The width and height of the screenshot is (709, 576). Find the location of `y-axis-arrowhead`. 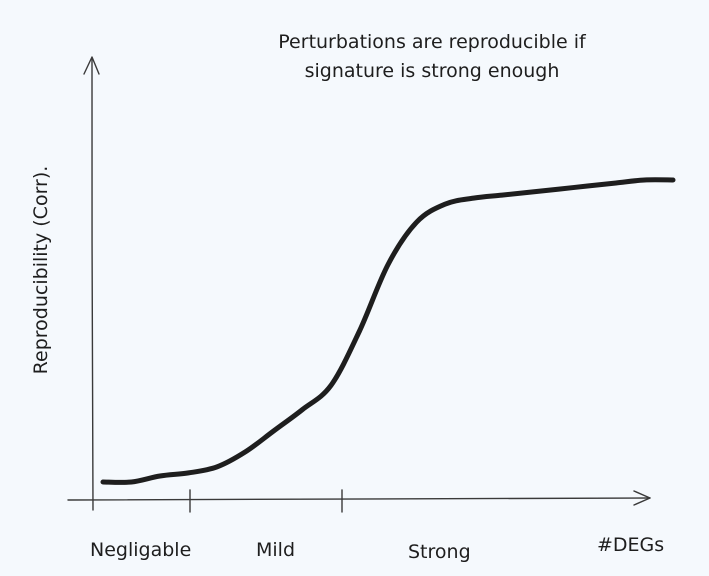

y-axis-arrowhead is located at coordinates (91, 65).